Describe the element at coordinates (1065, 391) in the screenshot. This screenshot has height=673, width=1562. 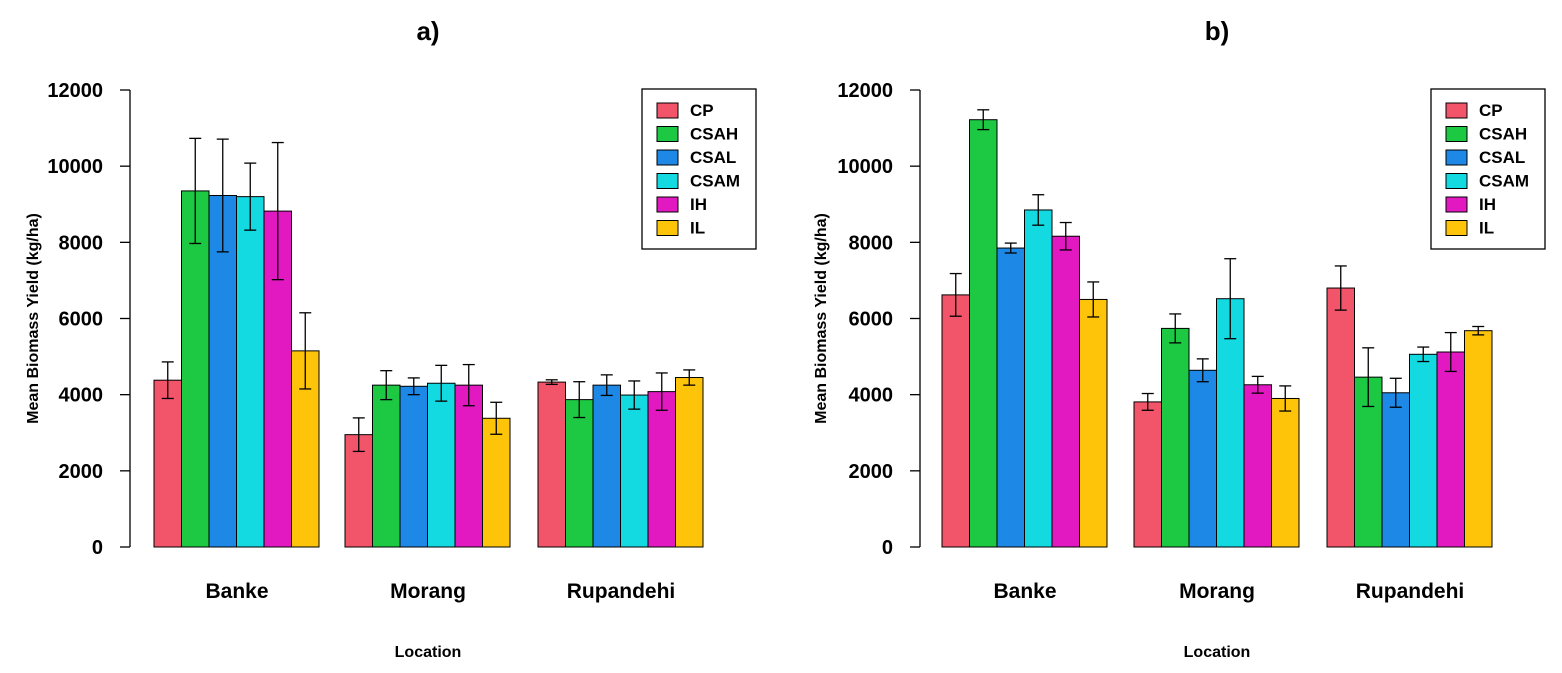
I see `bar-ih-banke` at that location.